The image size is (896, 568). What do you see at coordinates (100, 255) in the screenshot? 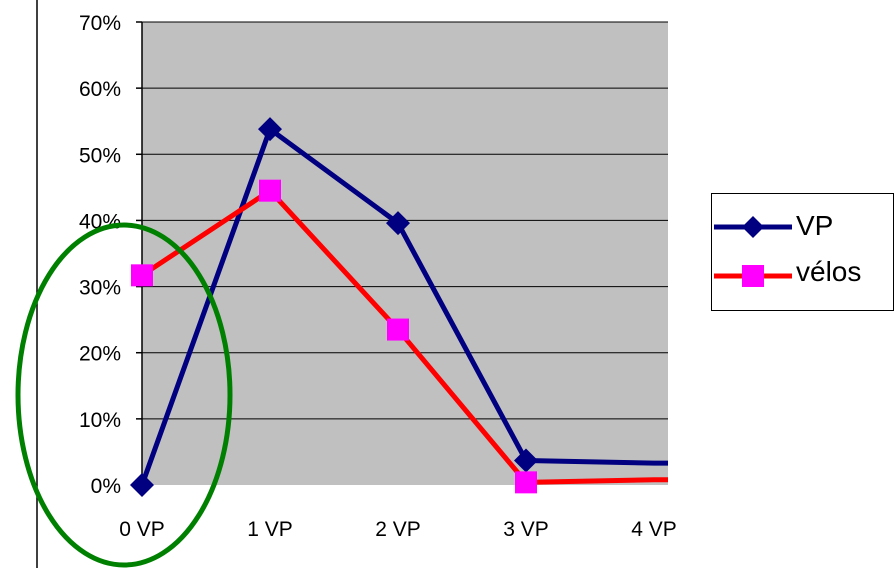
I see `y-axis-ticks: 0%10%20%30%40%50%60%70%` at bounding box center [100, 255].